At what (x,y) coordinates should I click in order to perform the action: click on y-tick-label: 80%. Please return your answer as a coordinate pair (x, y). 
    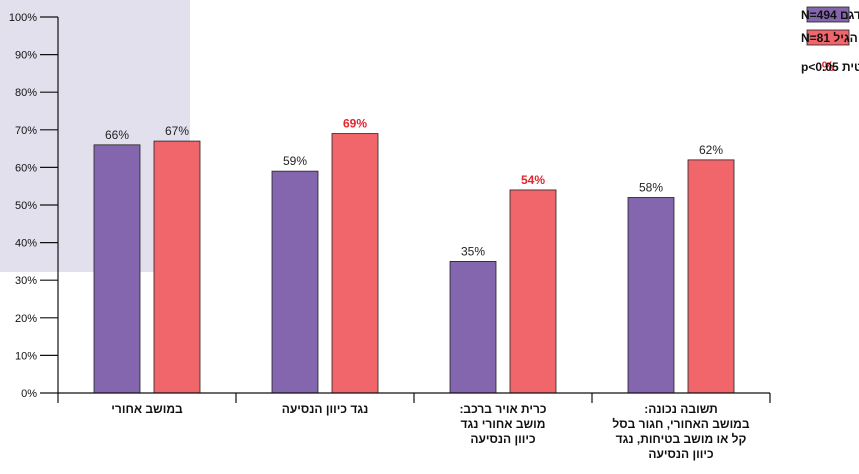
    Looking at the image, I should click on (26, 93).